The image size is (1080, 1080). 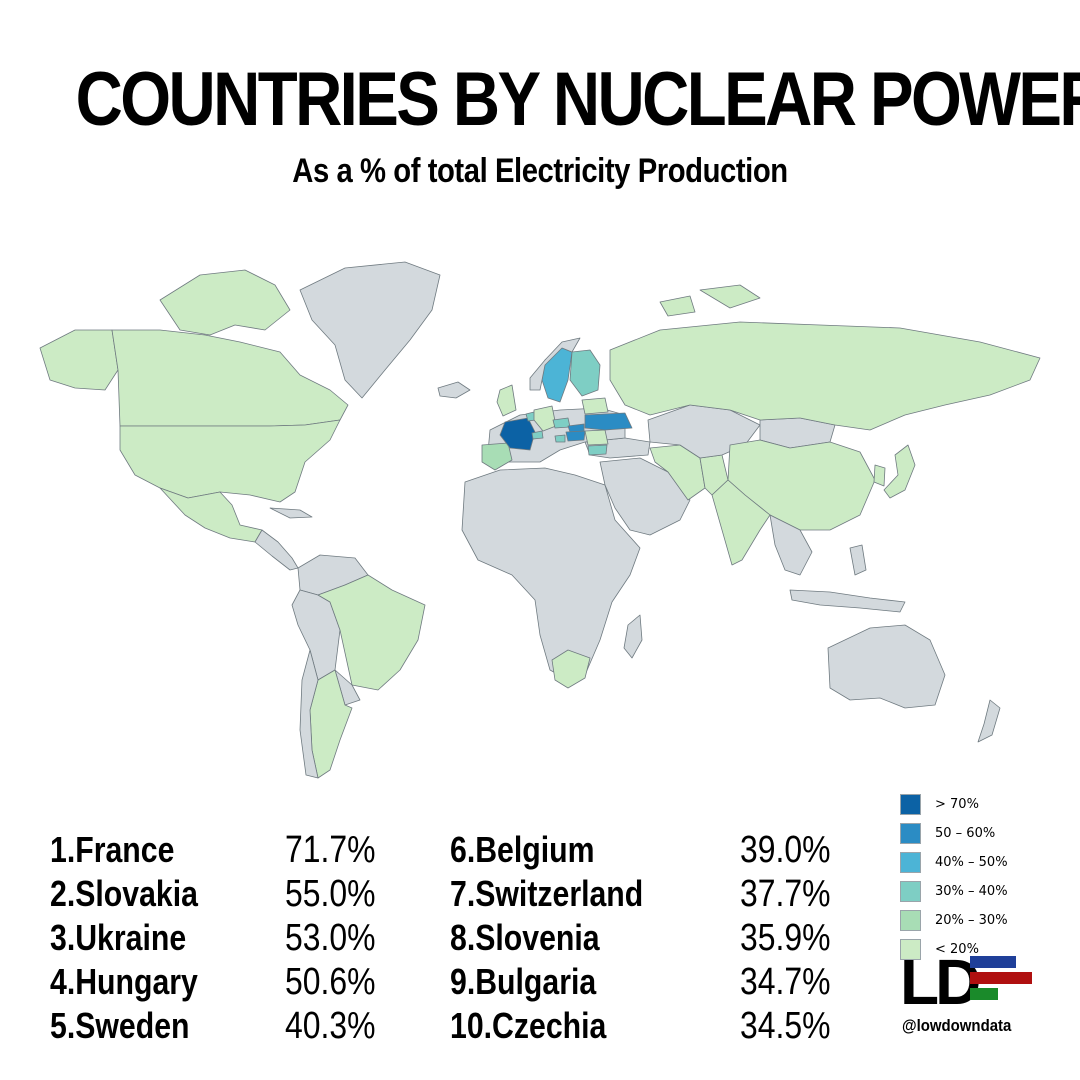 What do you see at coordinates (528, 1025) in the screenshot?
I see `ranking-country: 10.Czechia` at bounding box center [528, 1025].